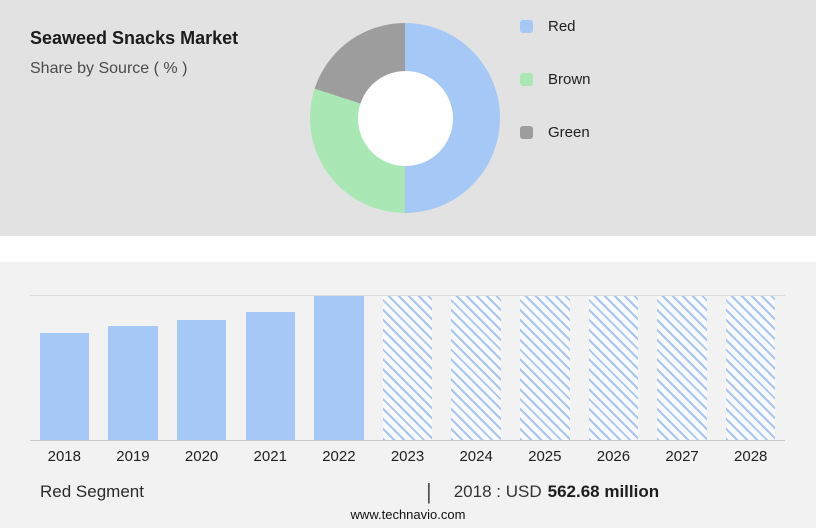  I want to click on bar-slot-2019, so click(133, 368).